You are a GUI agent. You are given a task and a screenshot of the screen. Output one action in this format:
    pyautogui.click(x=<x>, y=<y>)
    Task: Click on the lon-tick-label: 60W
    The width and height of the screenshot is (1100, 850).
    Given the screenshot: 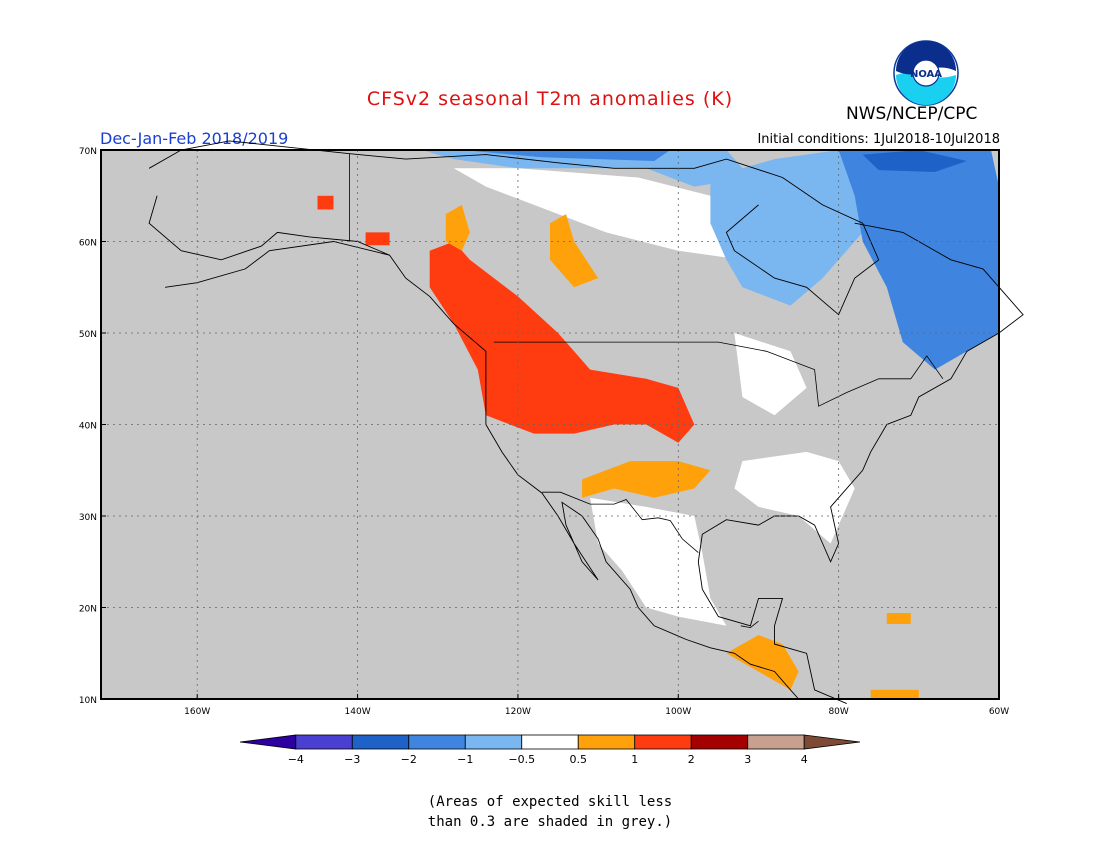 What is the action you would take?
    pyautogui.click(x=999, y=712)
    